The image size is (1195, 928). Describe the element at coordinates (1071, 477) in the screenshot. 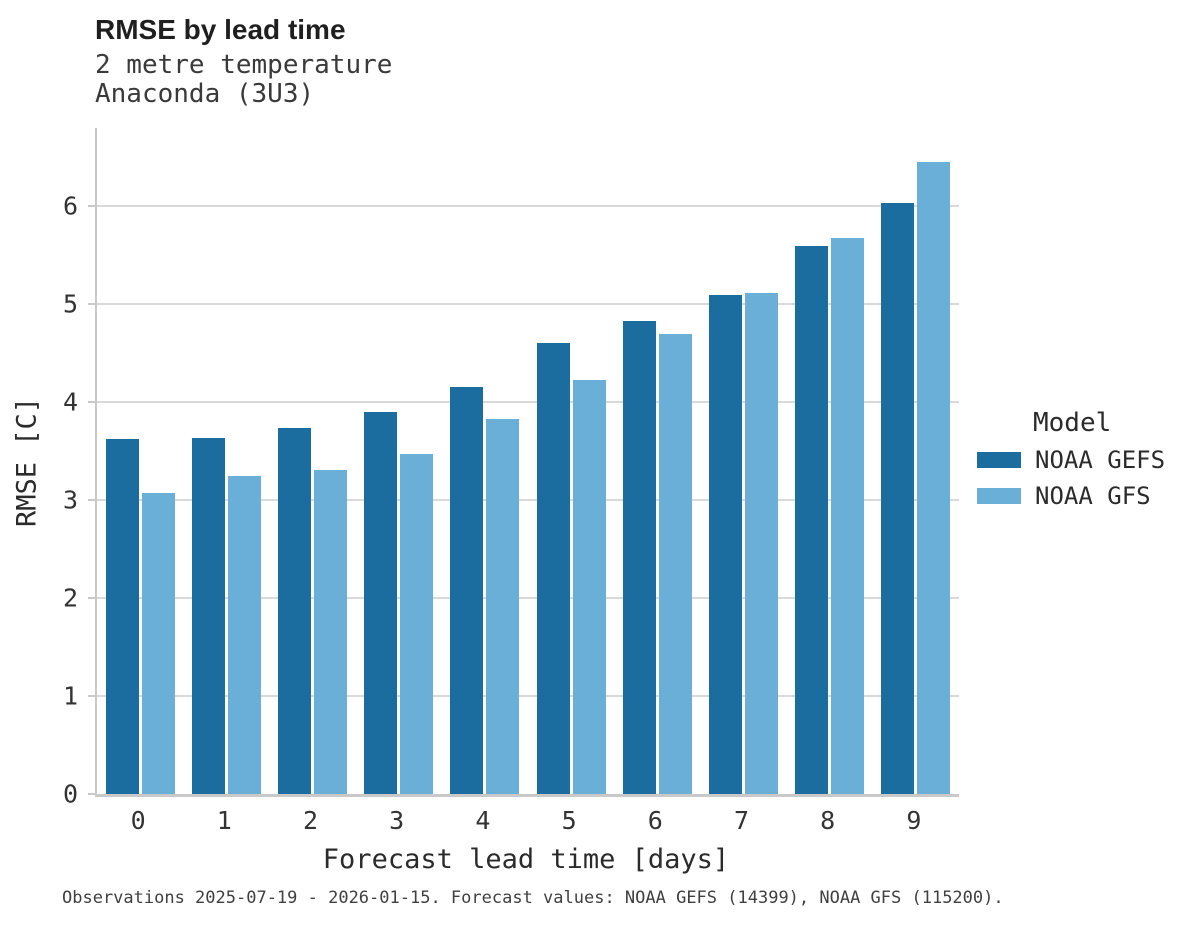

I see `legend-items: NOAA GEFS NOAA GFS` at that location.